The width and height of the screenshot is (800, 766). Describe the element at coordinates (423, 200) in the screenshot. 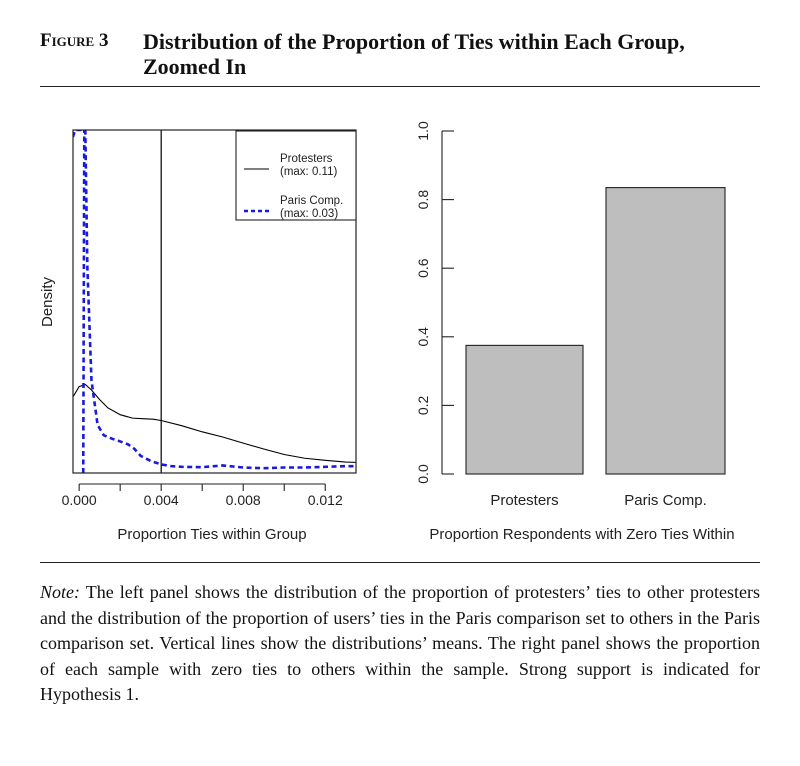

I see `bar-y-tick-label: 0.8` at that location.